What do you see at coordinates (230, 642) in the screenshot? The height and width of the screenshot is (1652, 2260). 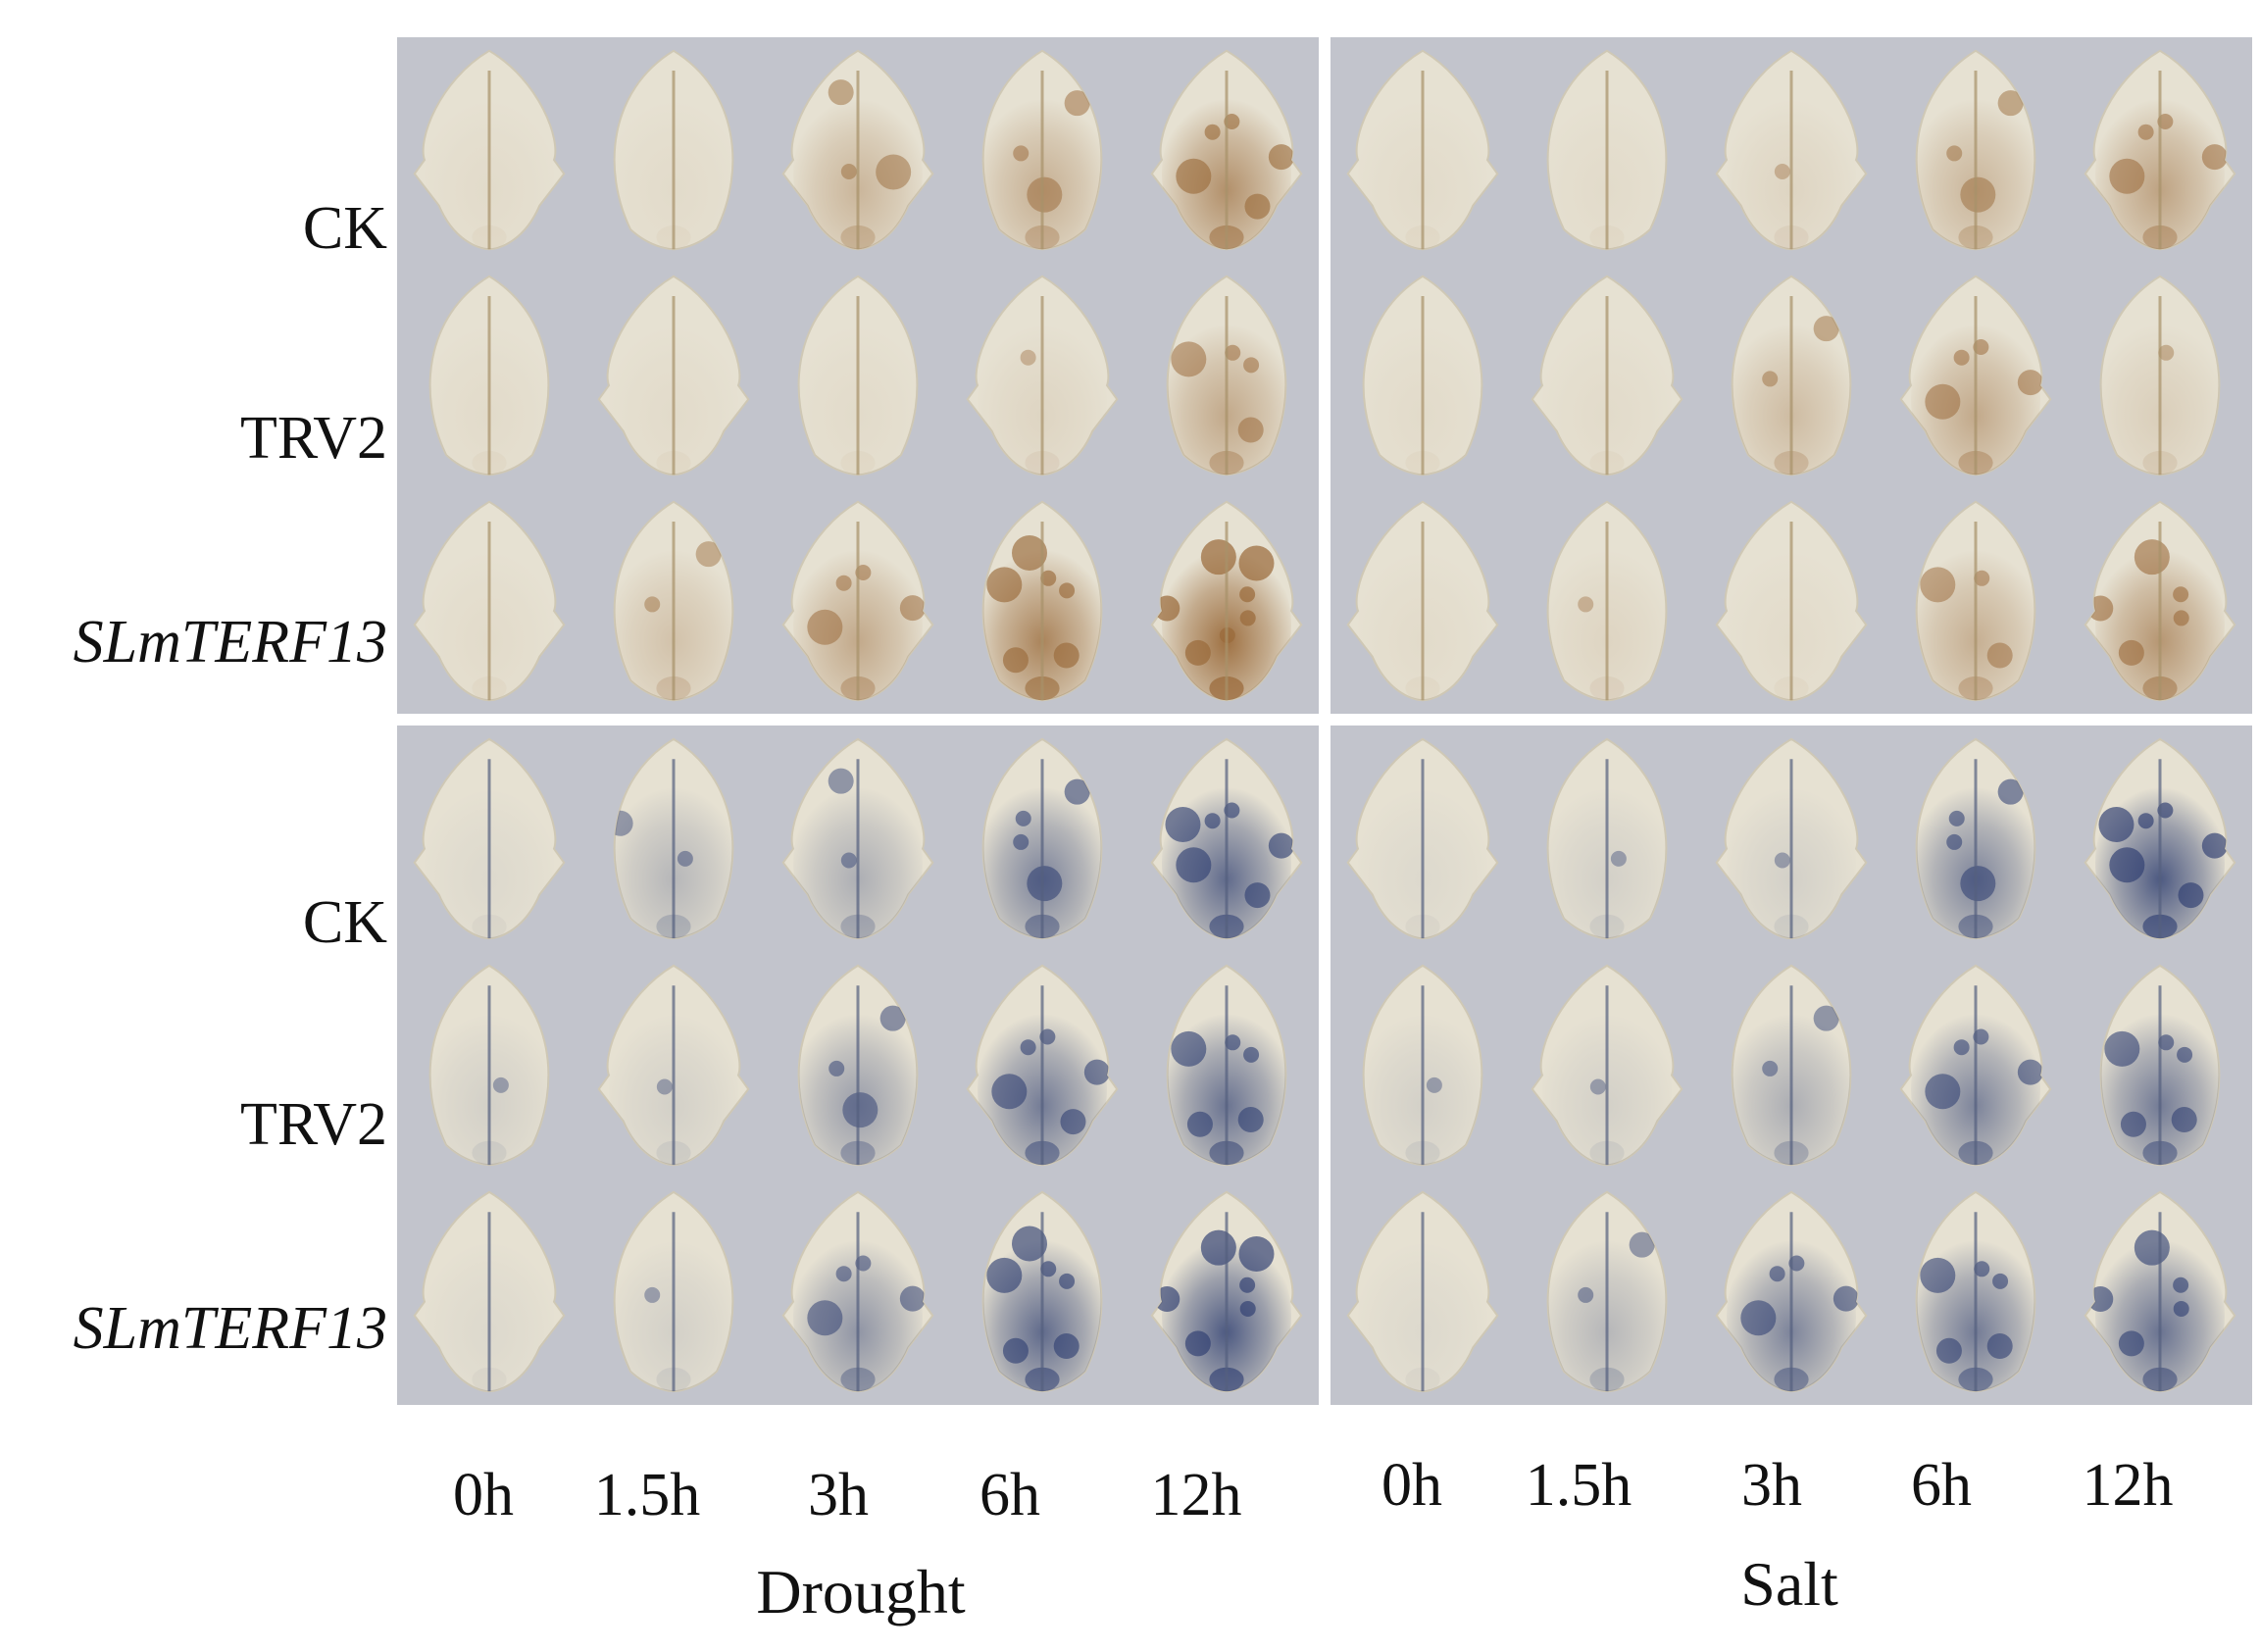 I see `row-label-slmterf13-top: SLmTERF13` at bounding box center [230, 642].